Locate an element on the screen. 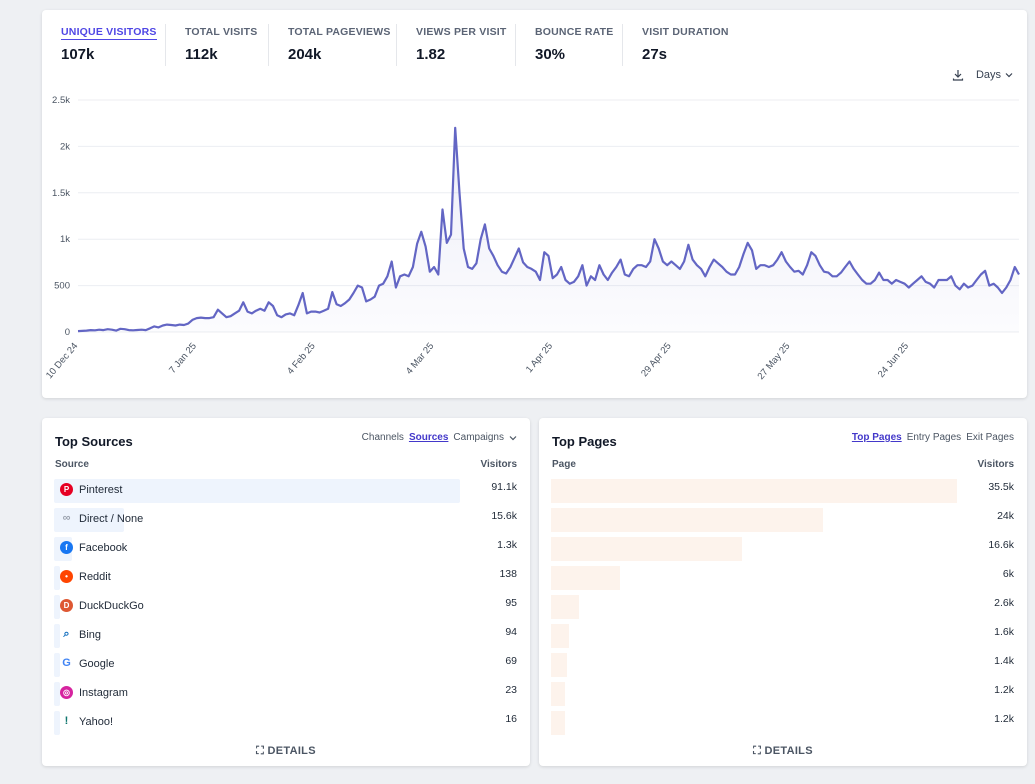  source-label: ⌕ Bing is located at coordinates (80, 634).